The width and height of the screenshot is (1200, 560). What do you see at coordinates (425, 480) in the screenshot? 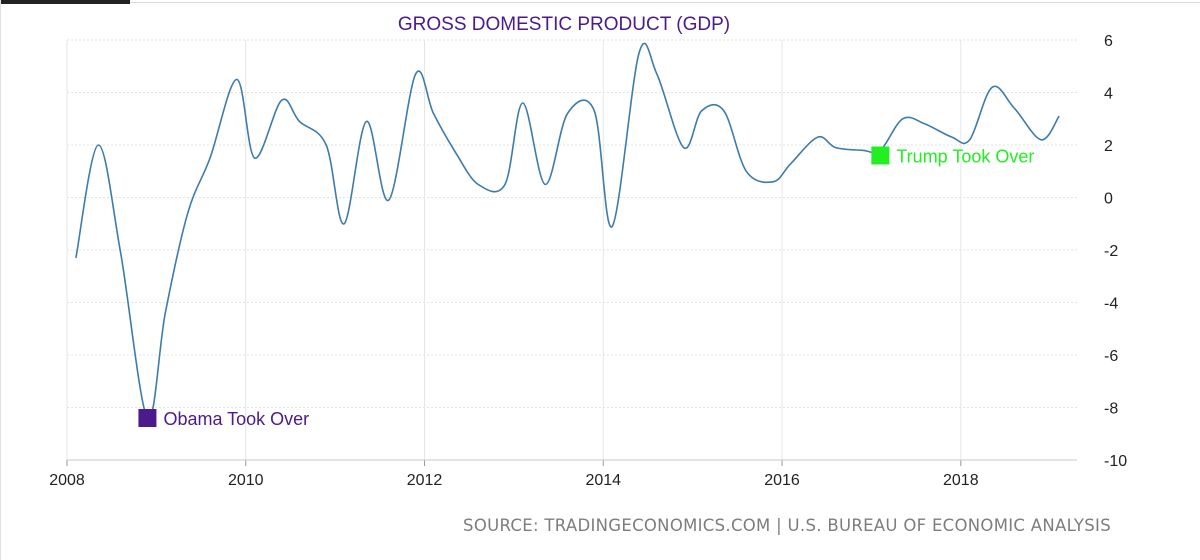
I see `x-tick-label: 2012` at bounding box center [425, 480].